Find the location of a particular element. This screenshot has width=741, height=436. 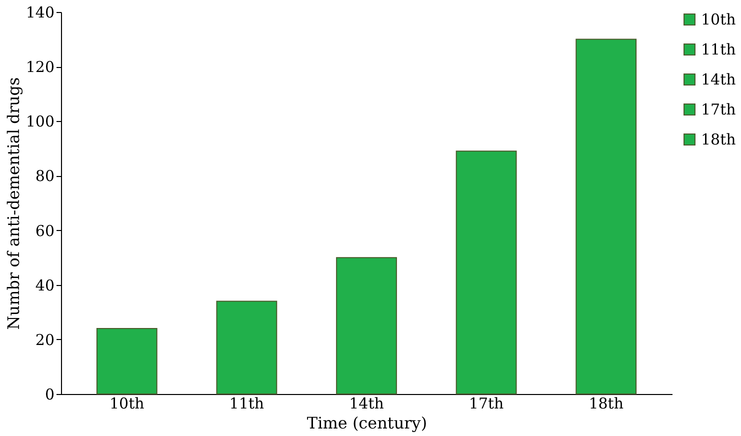

y-tick-label: 20 is located at coordinates (44, 339).